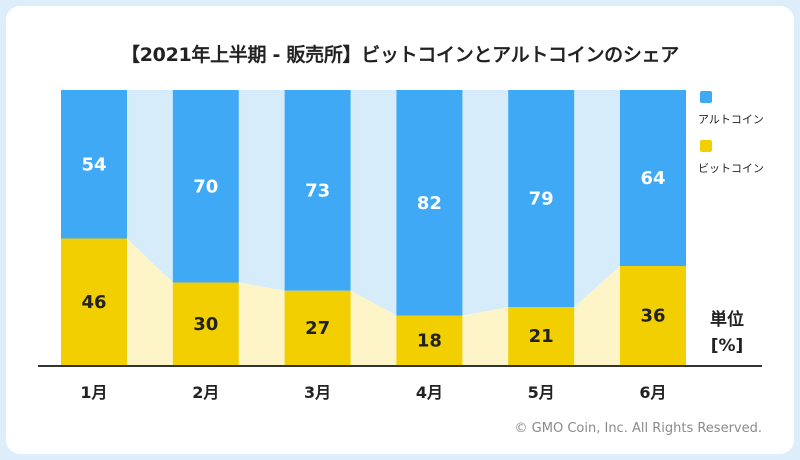 The width and height of the screenshot is (800, 460). What do you see at coordinates (731, 133) in the screenshot?
I see `legend: アルトコイン ビットコイン` at bounding box center [731, 133].